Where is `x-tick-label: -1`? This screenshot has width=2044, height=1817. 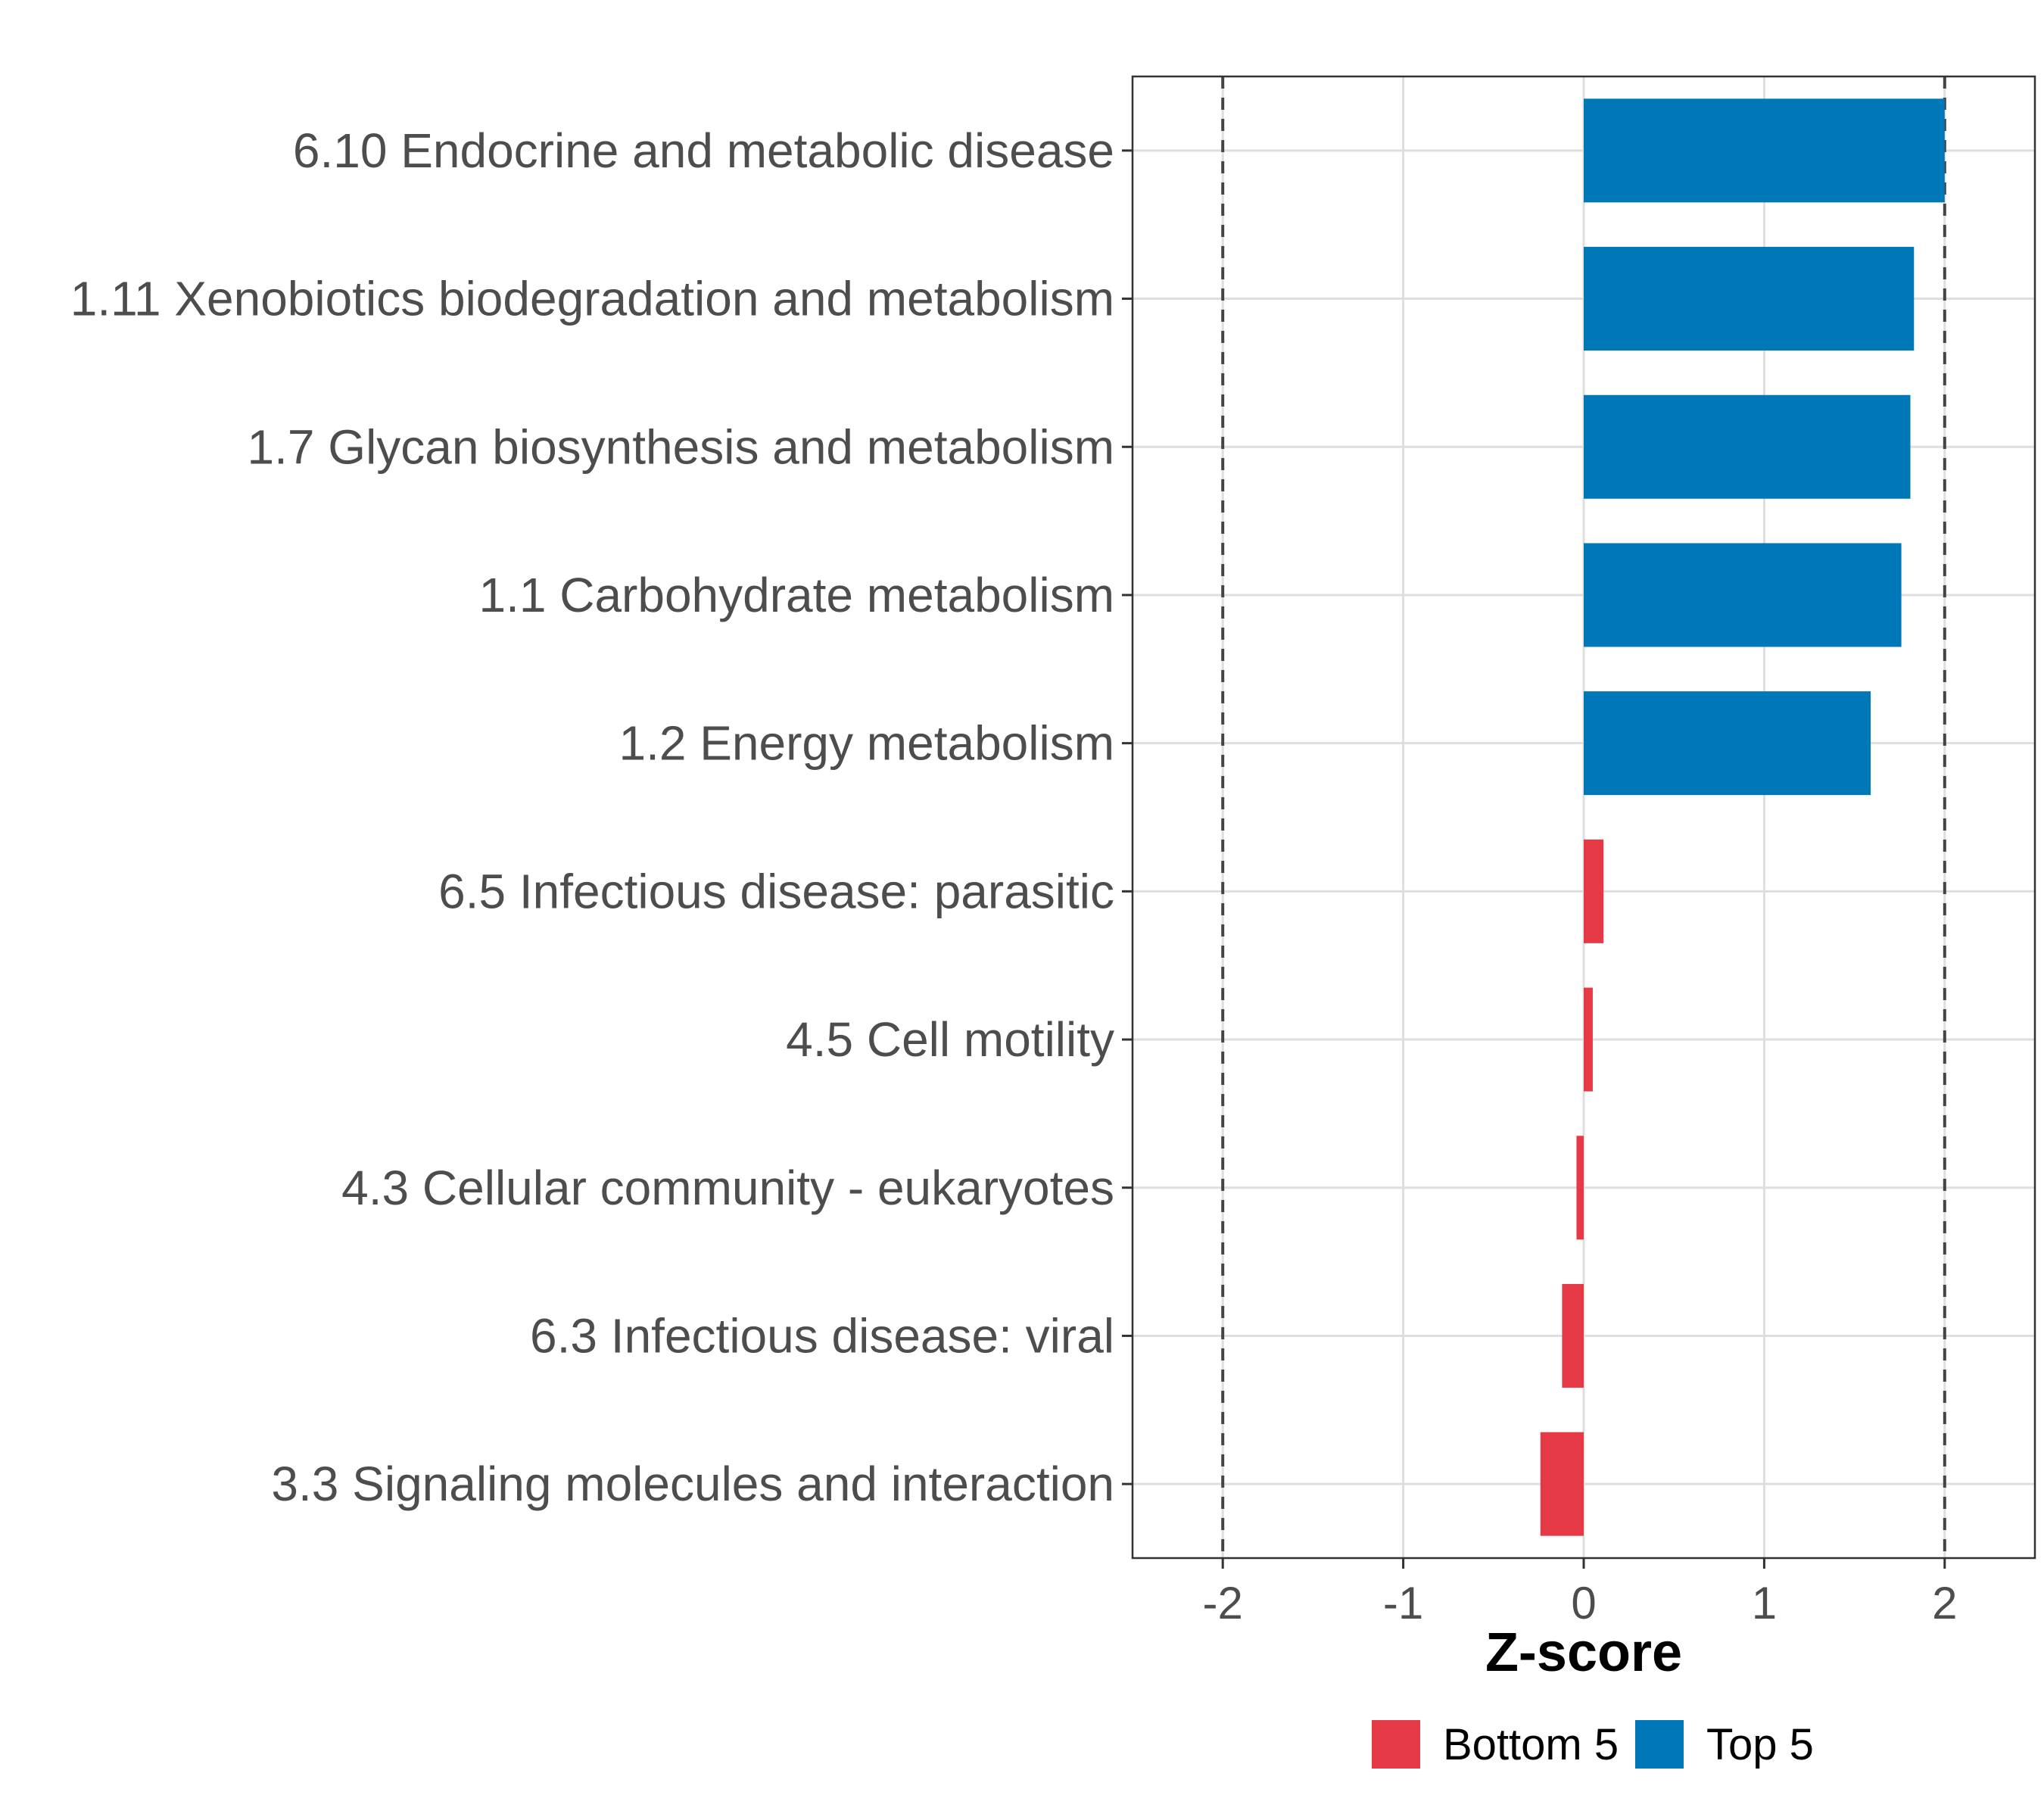 x-tick-label: -1 is located at coordinates (1403, 1603).